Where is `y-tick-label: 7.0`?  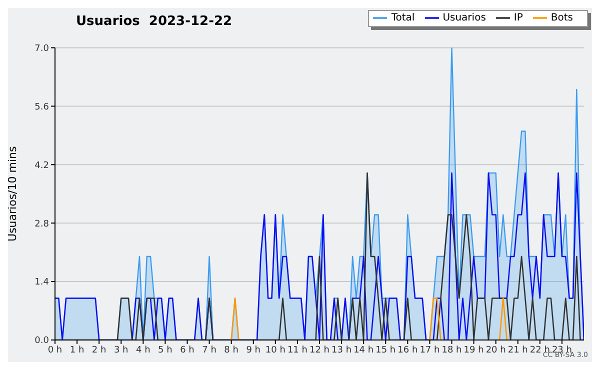
y-tick-label: 7.0 is located at coordinates (42, 49).